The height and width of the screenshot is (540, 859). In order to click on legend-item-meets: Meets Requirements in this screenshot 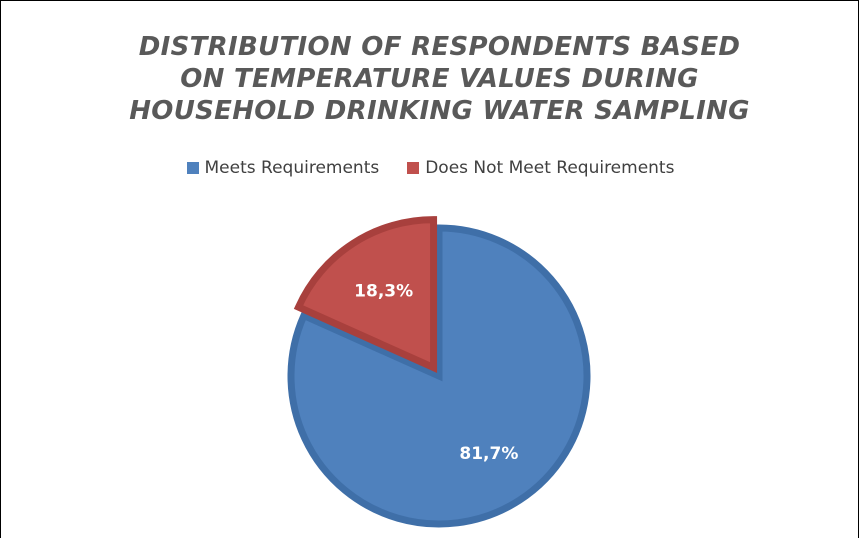, I will do `click(283, 168)`.